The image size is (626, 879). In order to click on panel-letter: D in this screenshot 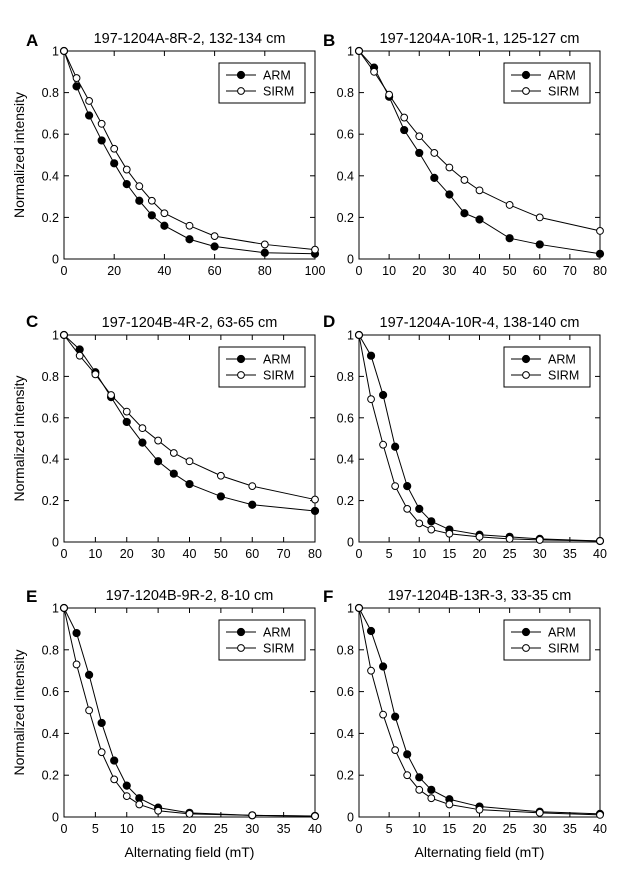, I will do `click(329, 321)`.